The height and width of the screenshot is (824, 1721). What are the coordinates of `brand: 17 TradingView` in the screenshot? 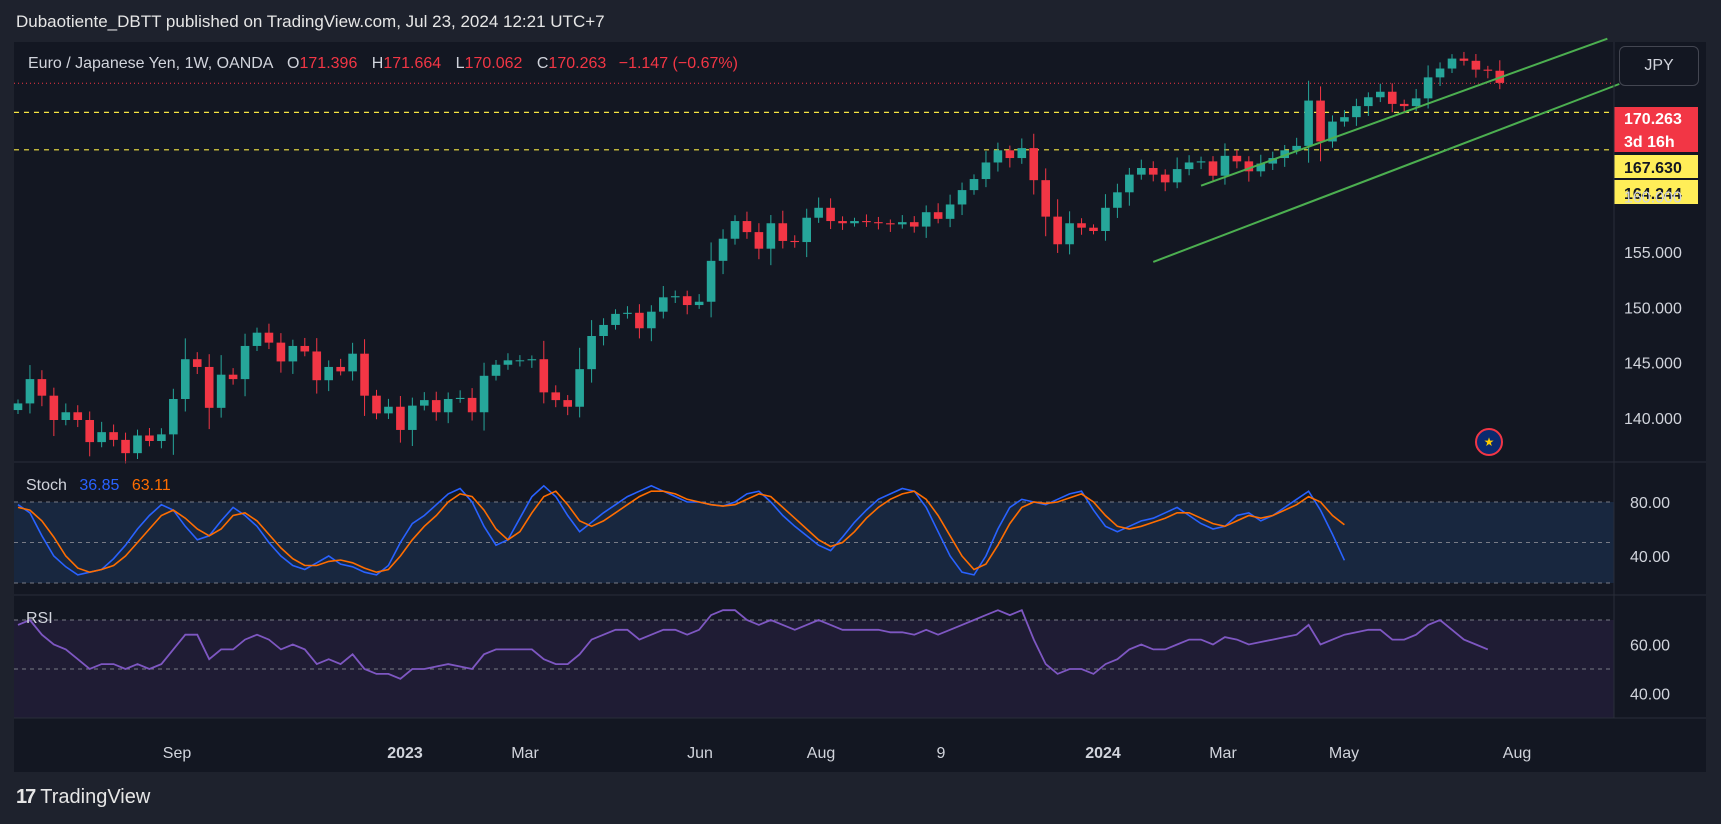 It's located at (83, 797).